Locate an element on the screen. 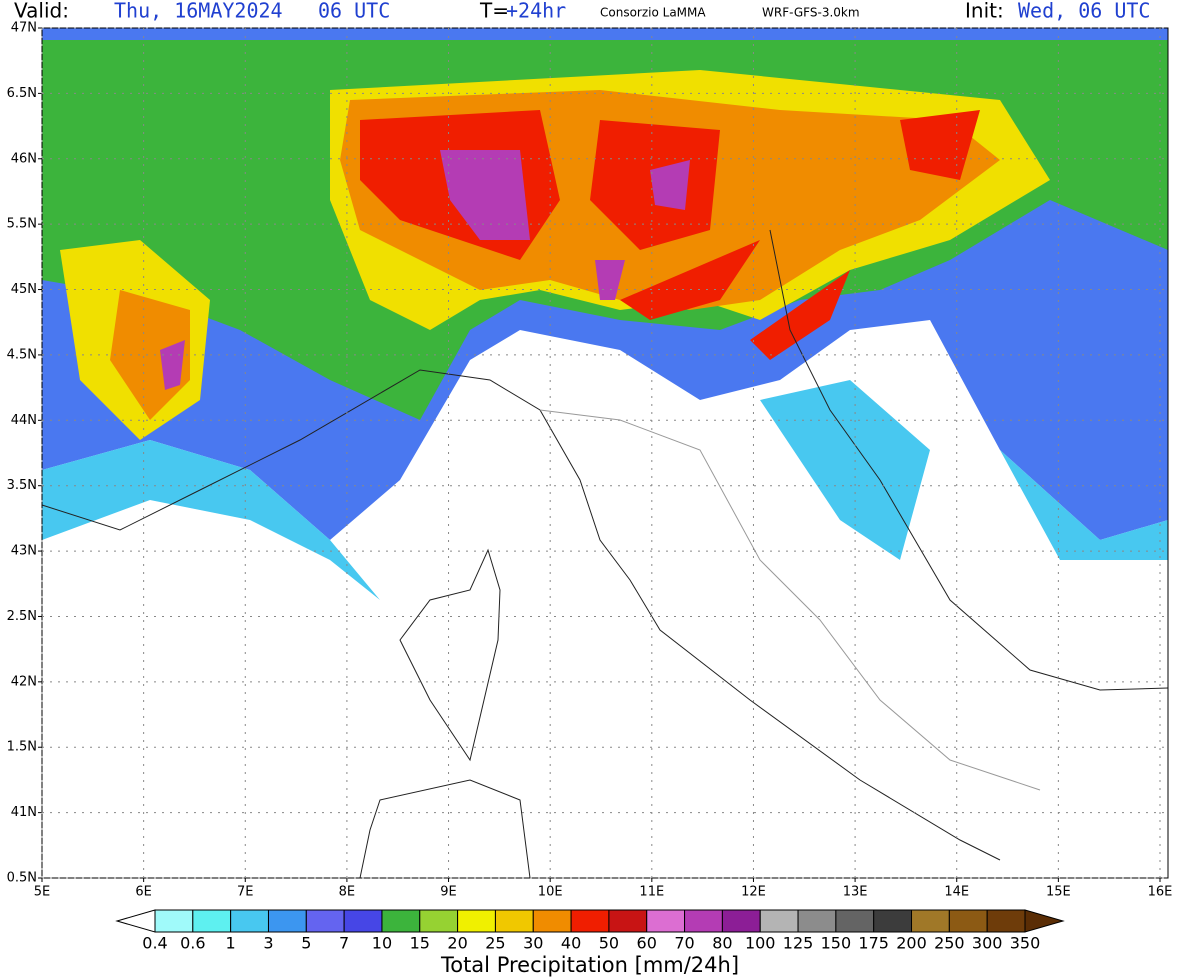  lon-label: 11E is located at coordinates (651, 892).